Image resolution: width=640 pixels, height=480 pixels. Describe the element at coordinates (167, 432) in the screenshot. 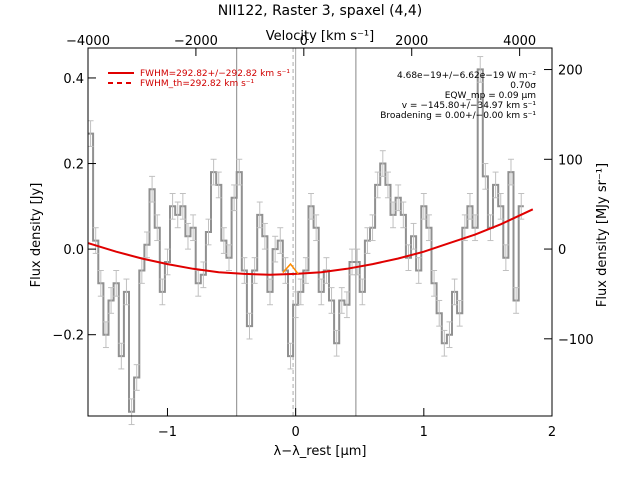

I see `x-tick-label: −1` at that location.